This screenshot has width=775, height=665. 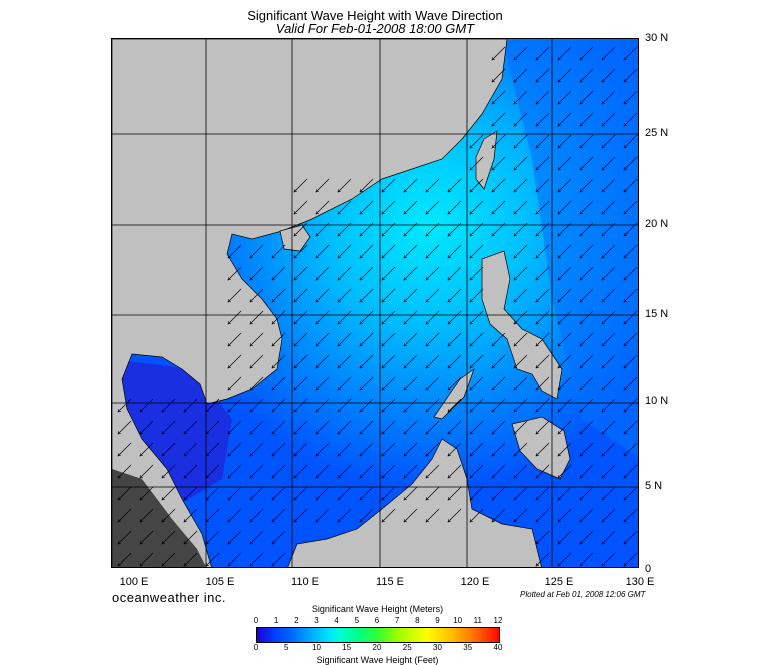 I want to click on lon-label-130: 130 E, so click(x=640, y=582).